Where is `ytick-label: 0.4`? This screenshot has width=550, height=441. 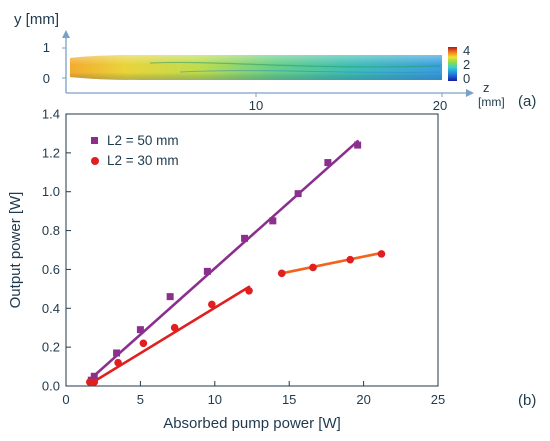 ytick-label: 0.4 is located at coordinates (51, 308).